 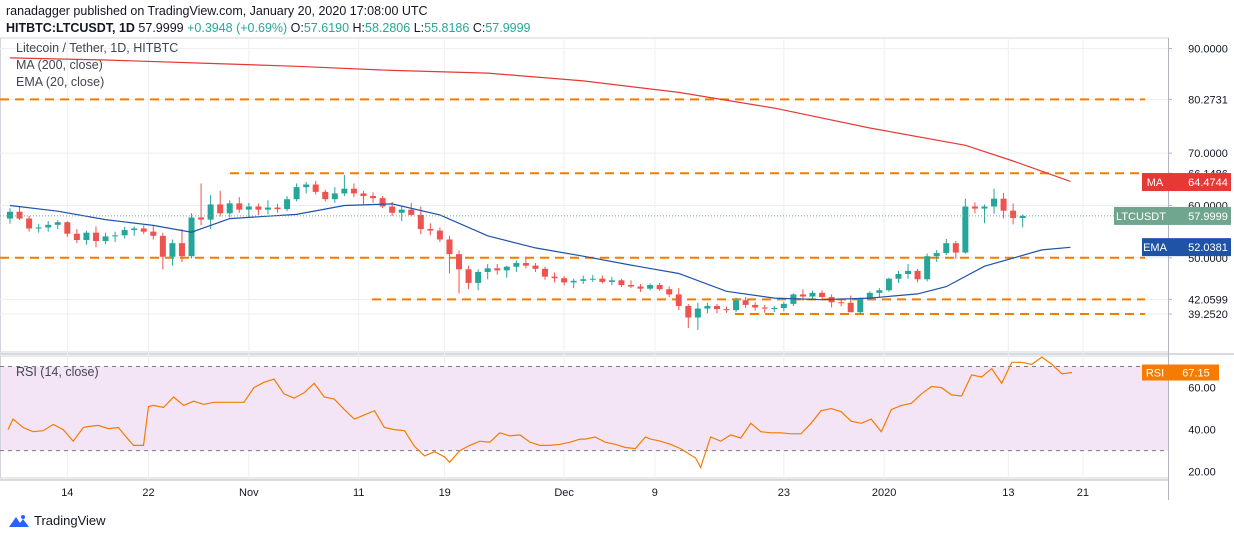 I want to click on rsi-axis-tag-label: 67.15, so click(x=1196, y=374).